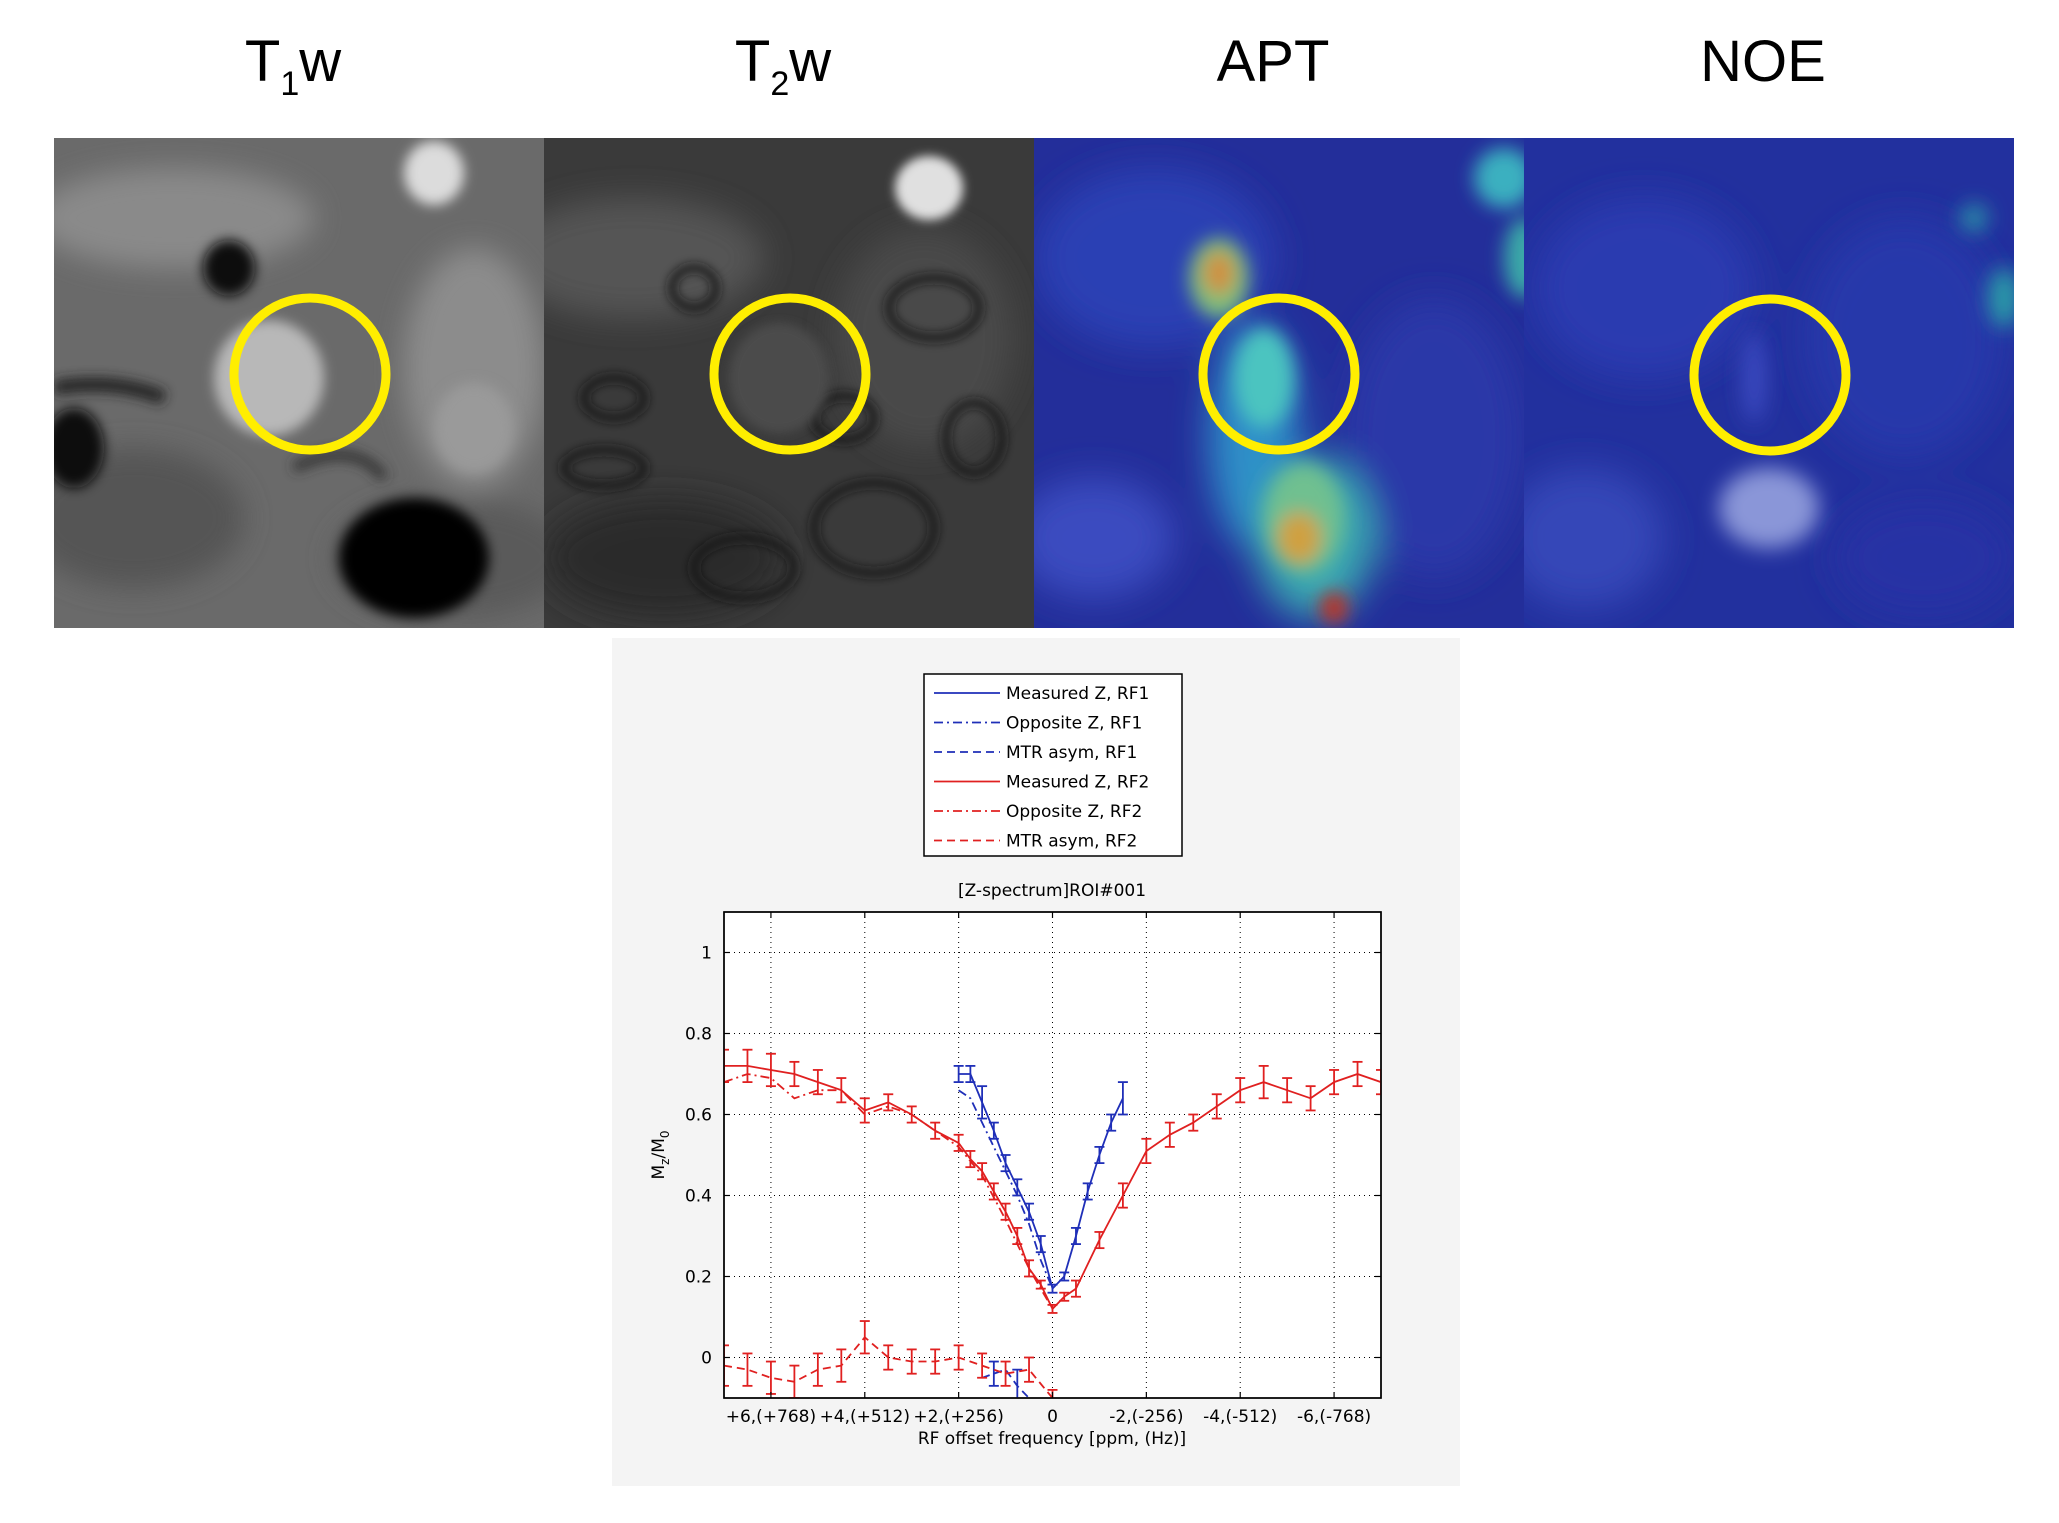  What do you see at coordinates (698, 1035) in the screenshot?
I see `y-tick-label: 0.8` at bounding box center [698, 1035].